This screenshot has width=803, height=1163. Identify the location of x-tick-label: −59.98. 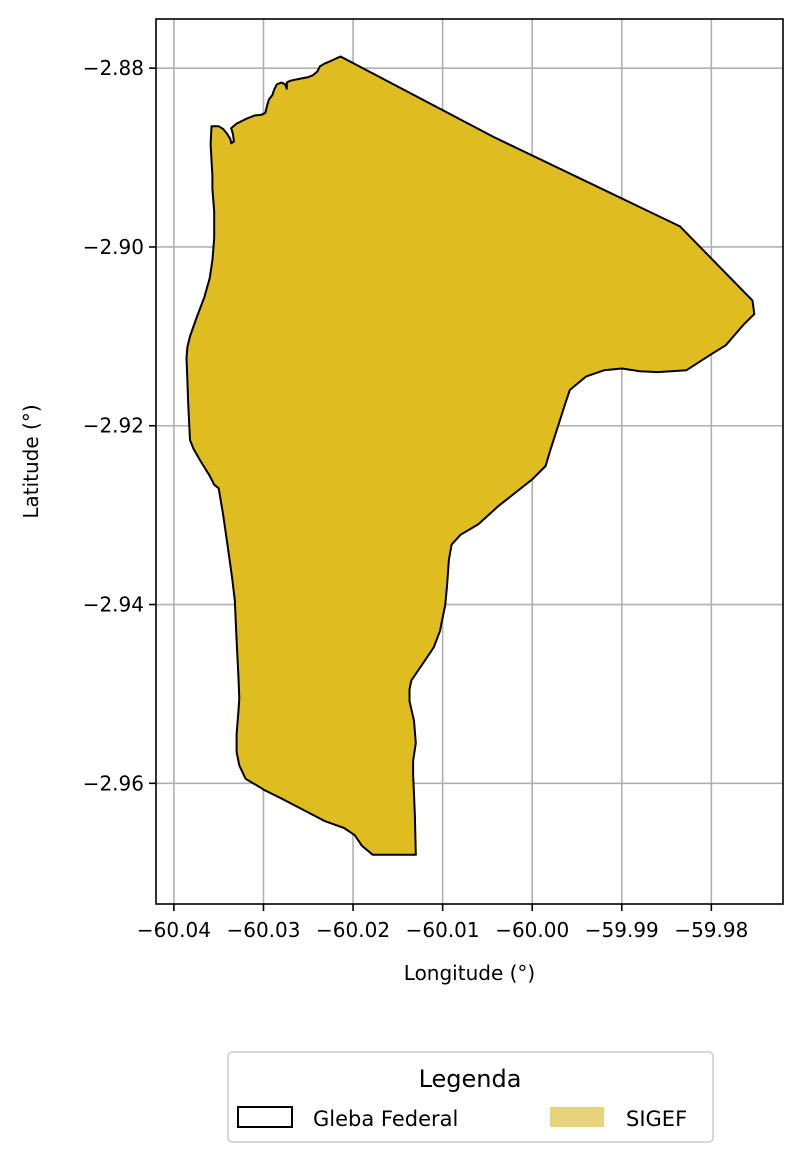
(711, 930).